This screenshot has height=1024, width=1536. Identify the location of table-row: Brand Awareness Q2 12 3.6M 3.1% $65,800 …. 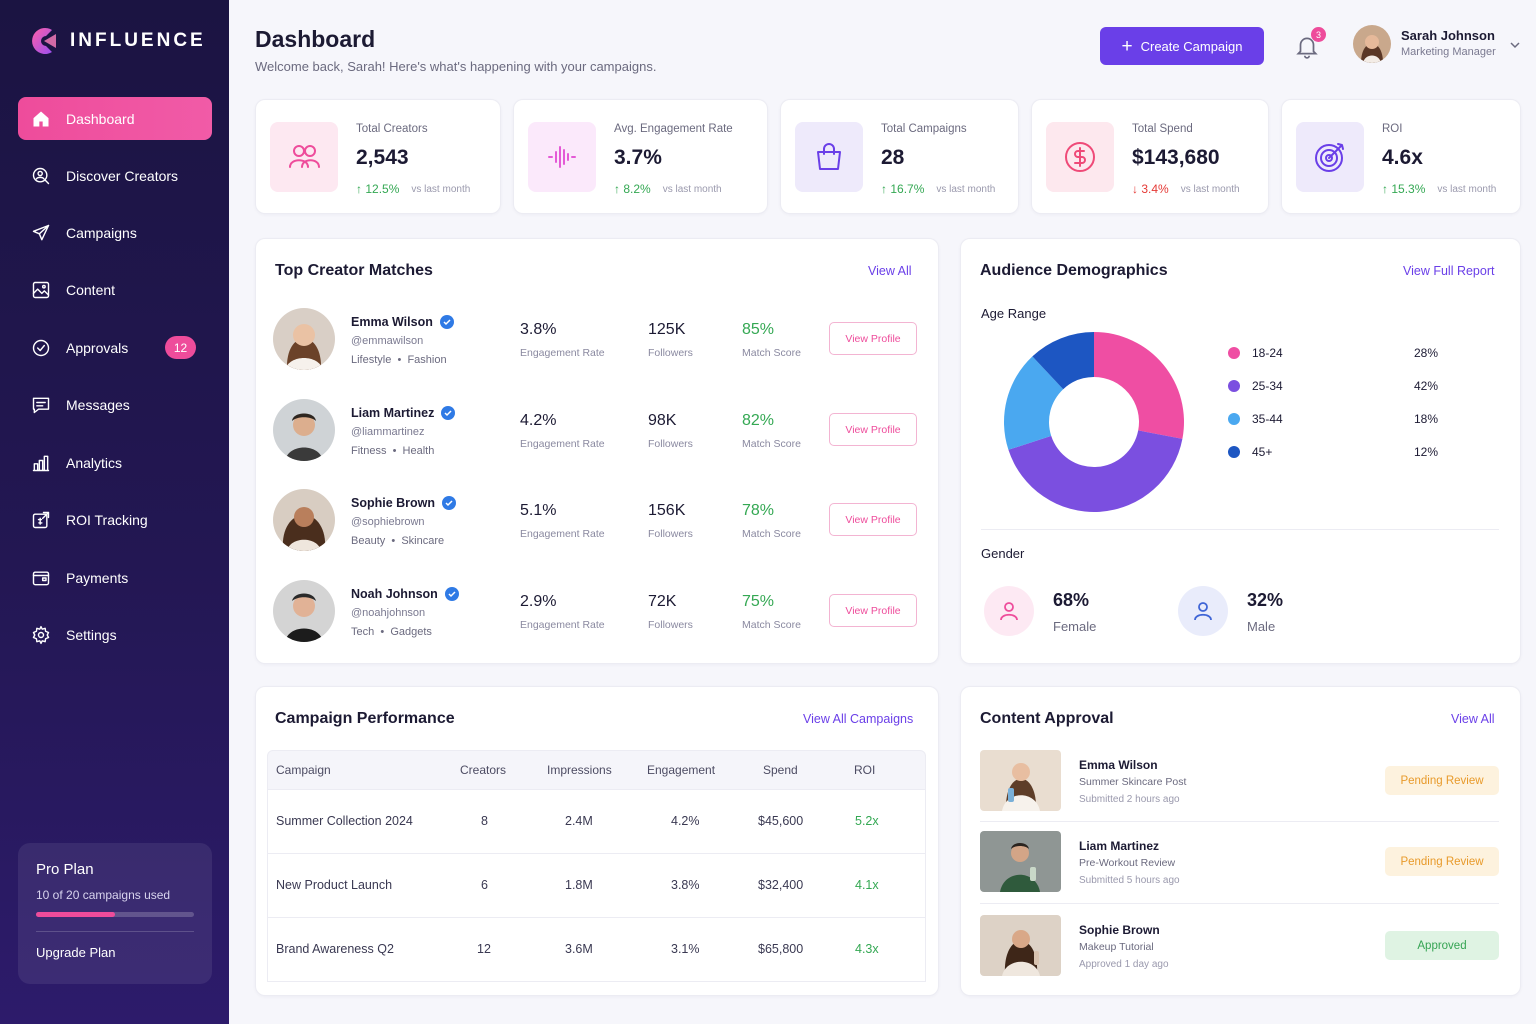
(596, 950).